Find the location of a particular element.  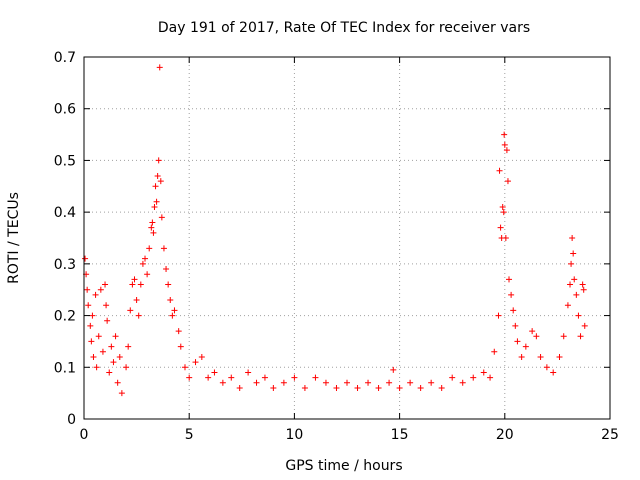

x-tick-label: 25 is located at coordinates (610, 435).